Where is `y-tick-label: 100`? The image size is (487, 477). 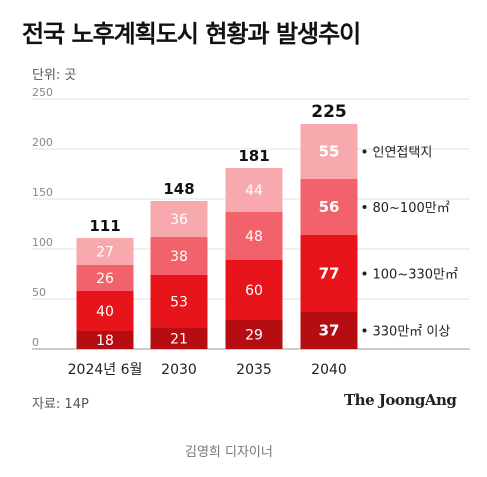 y-tick-label: 100 is located at coordinates (42, 242).